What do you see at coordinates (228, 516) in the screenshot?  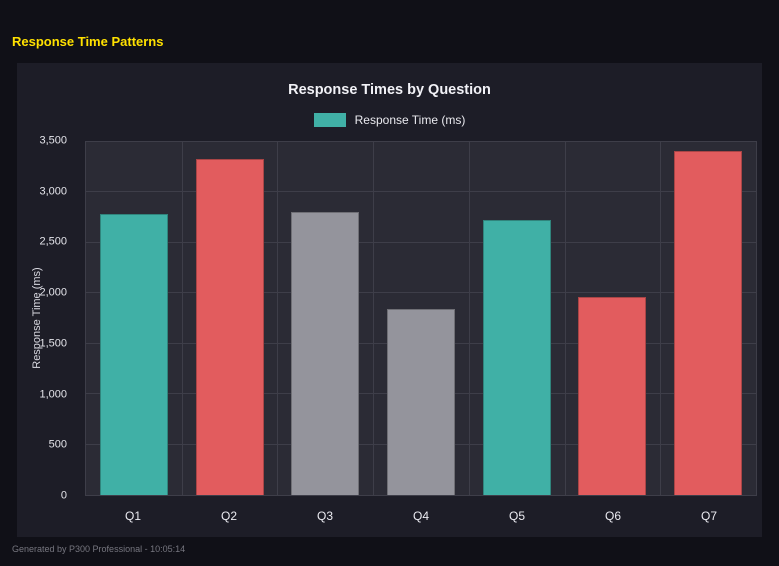 I see `x-axis-label-q2: Q2` at bounding box center [228, 516].